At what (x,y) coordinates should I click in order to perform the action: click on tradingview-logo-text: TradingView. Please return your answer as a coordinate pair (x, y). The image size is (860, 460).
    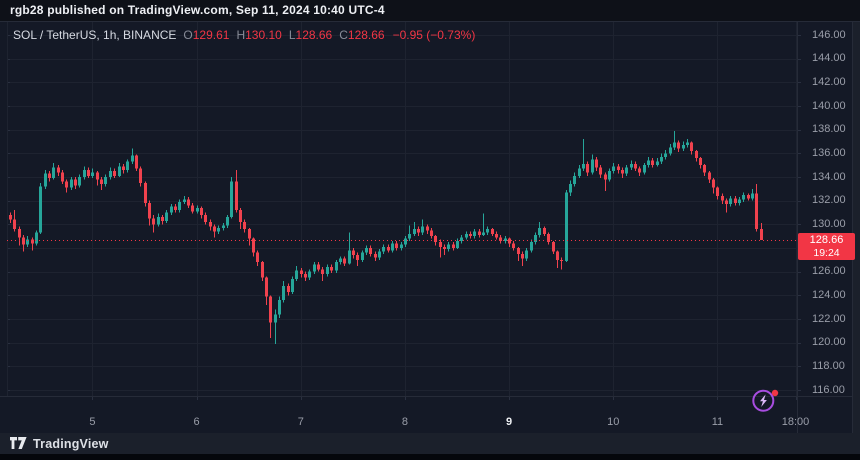
    Looking at the image, I should click on (71, 443).